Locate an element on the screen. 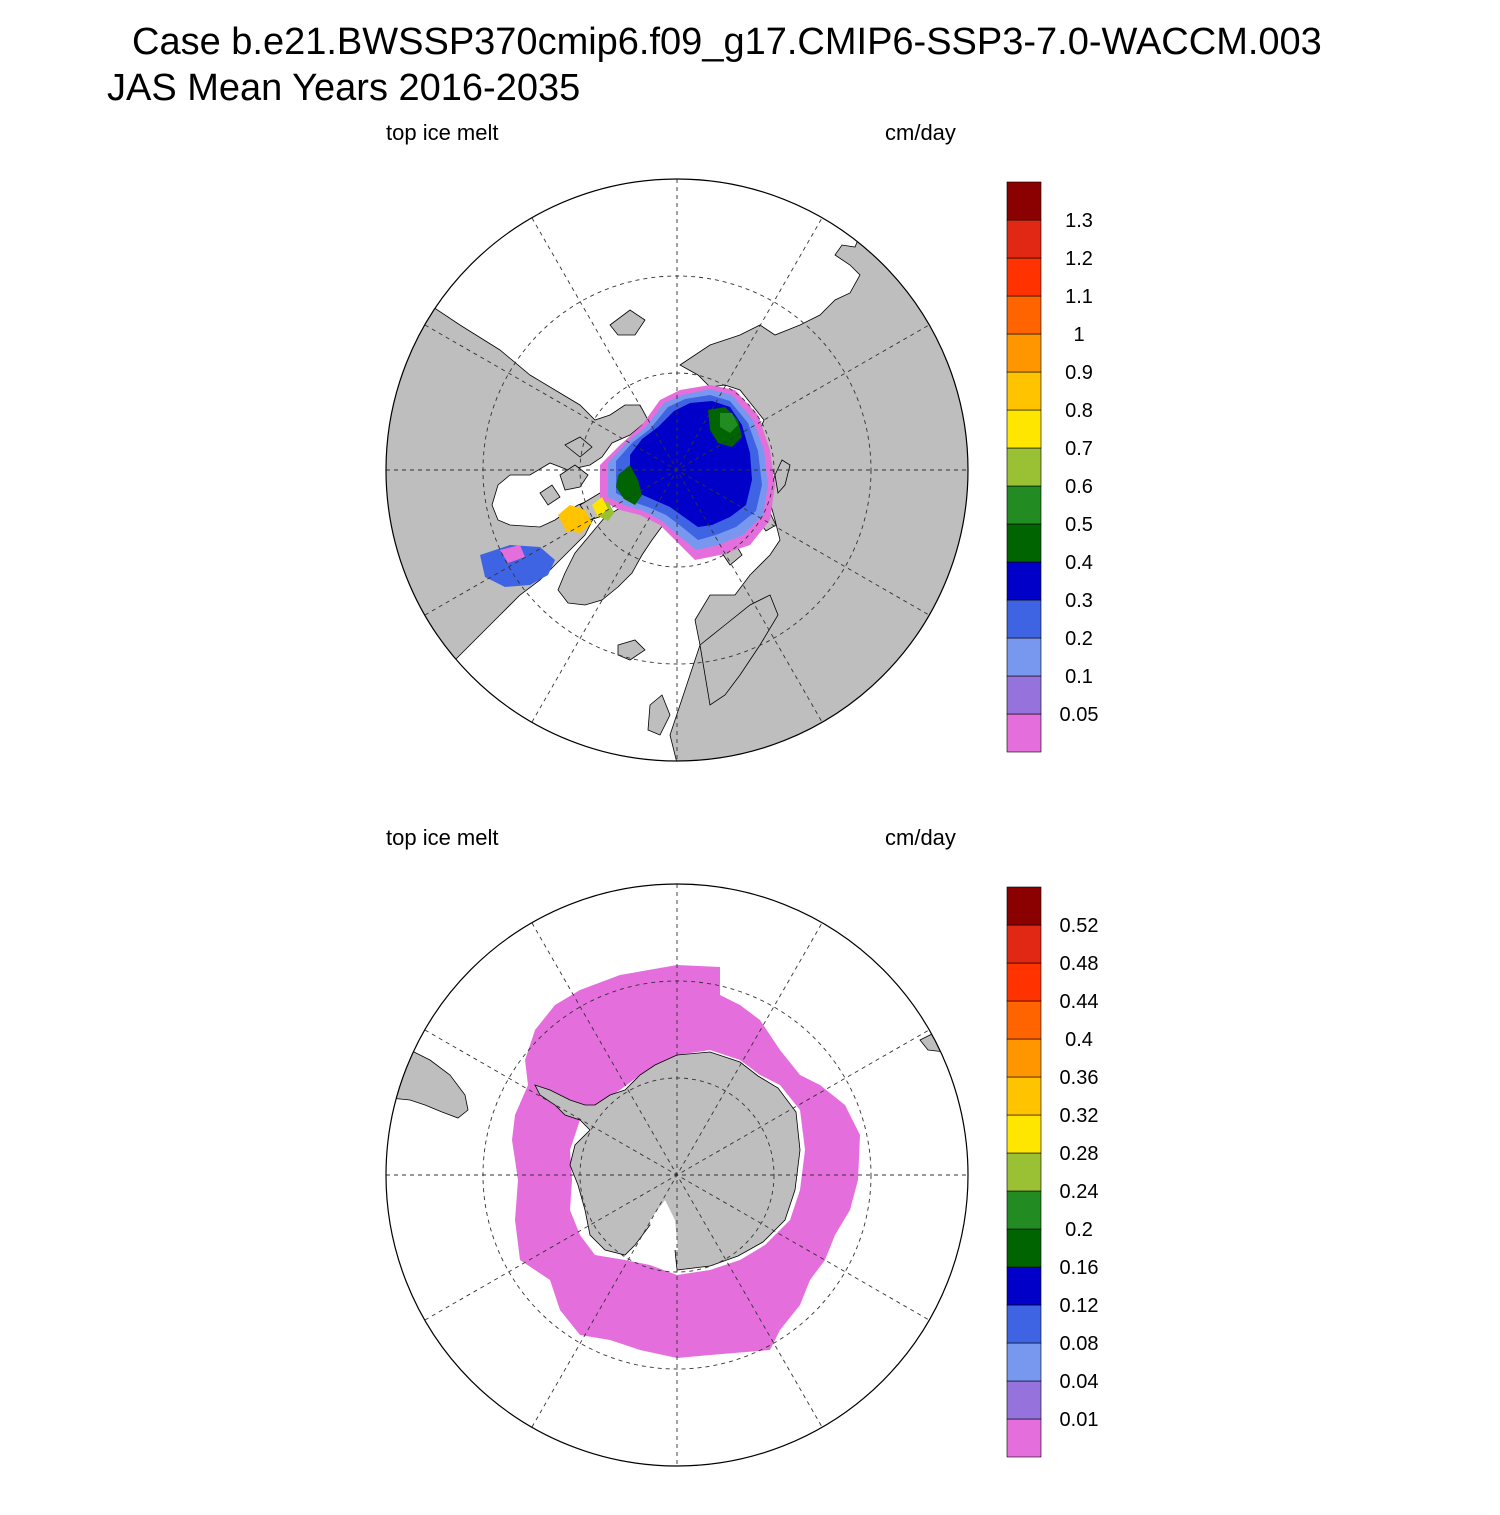 The image size is (1500, 1515). colorbar-tick-label: 0.24 is located at coordinates (1079, 1192).